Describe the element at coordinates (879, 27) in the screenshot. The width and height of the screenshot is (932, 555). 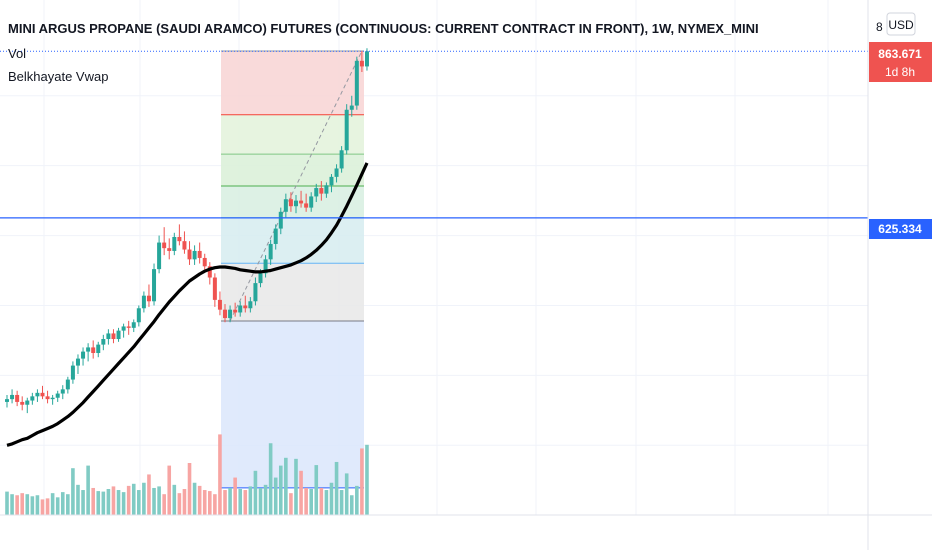
I see `price-axis-partial-label: 8` at that location.